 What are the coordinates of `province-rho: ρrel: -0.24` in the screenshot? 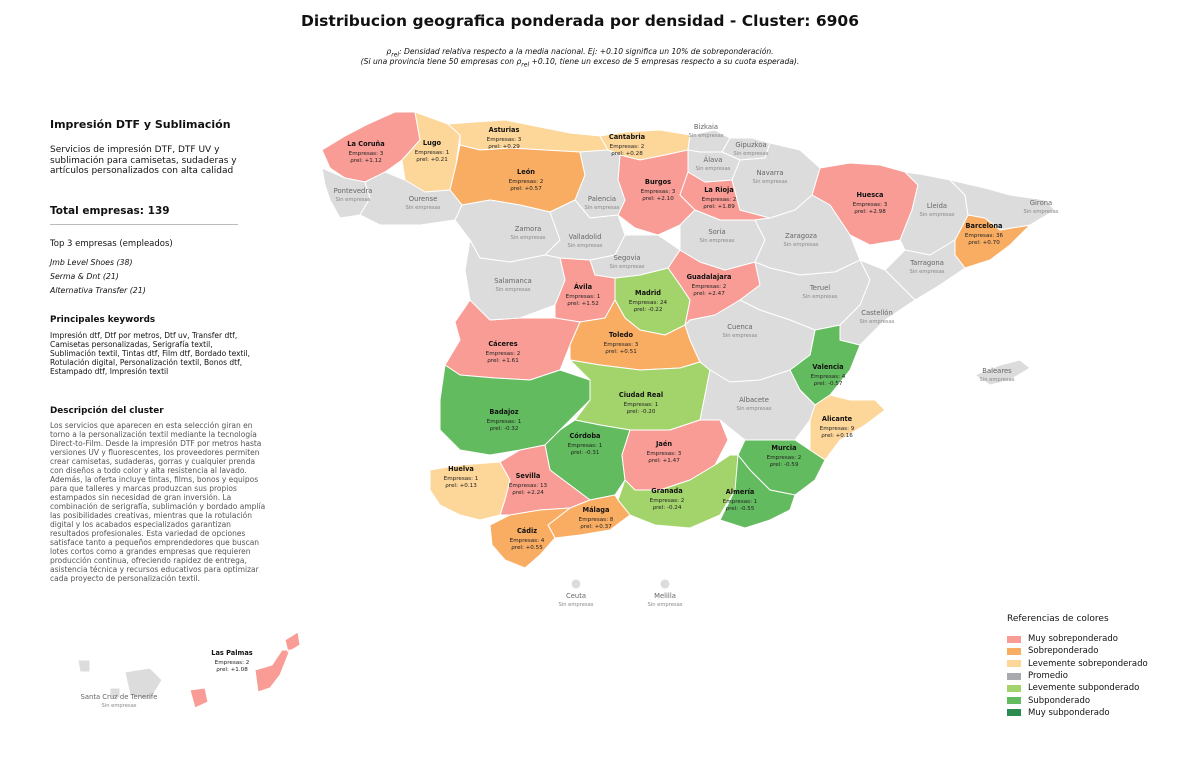 It's located at (667, 508).